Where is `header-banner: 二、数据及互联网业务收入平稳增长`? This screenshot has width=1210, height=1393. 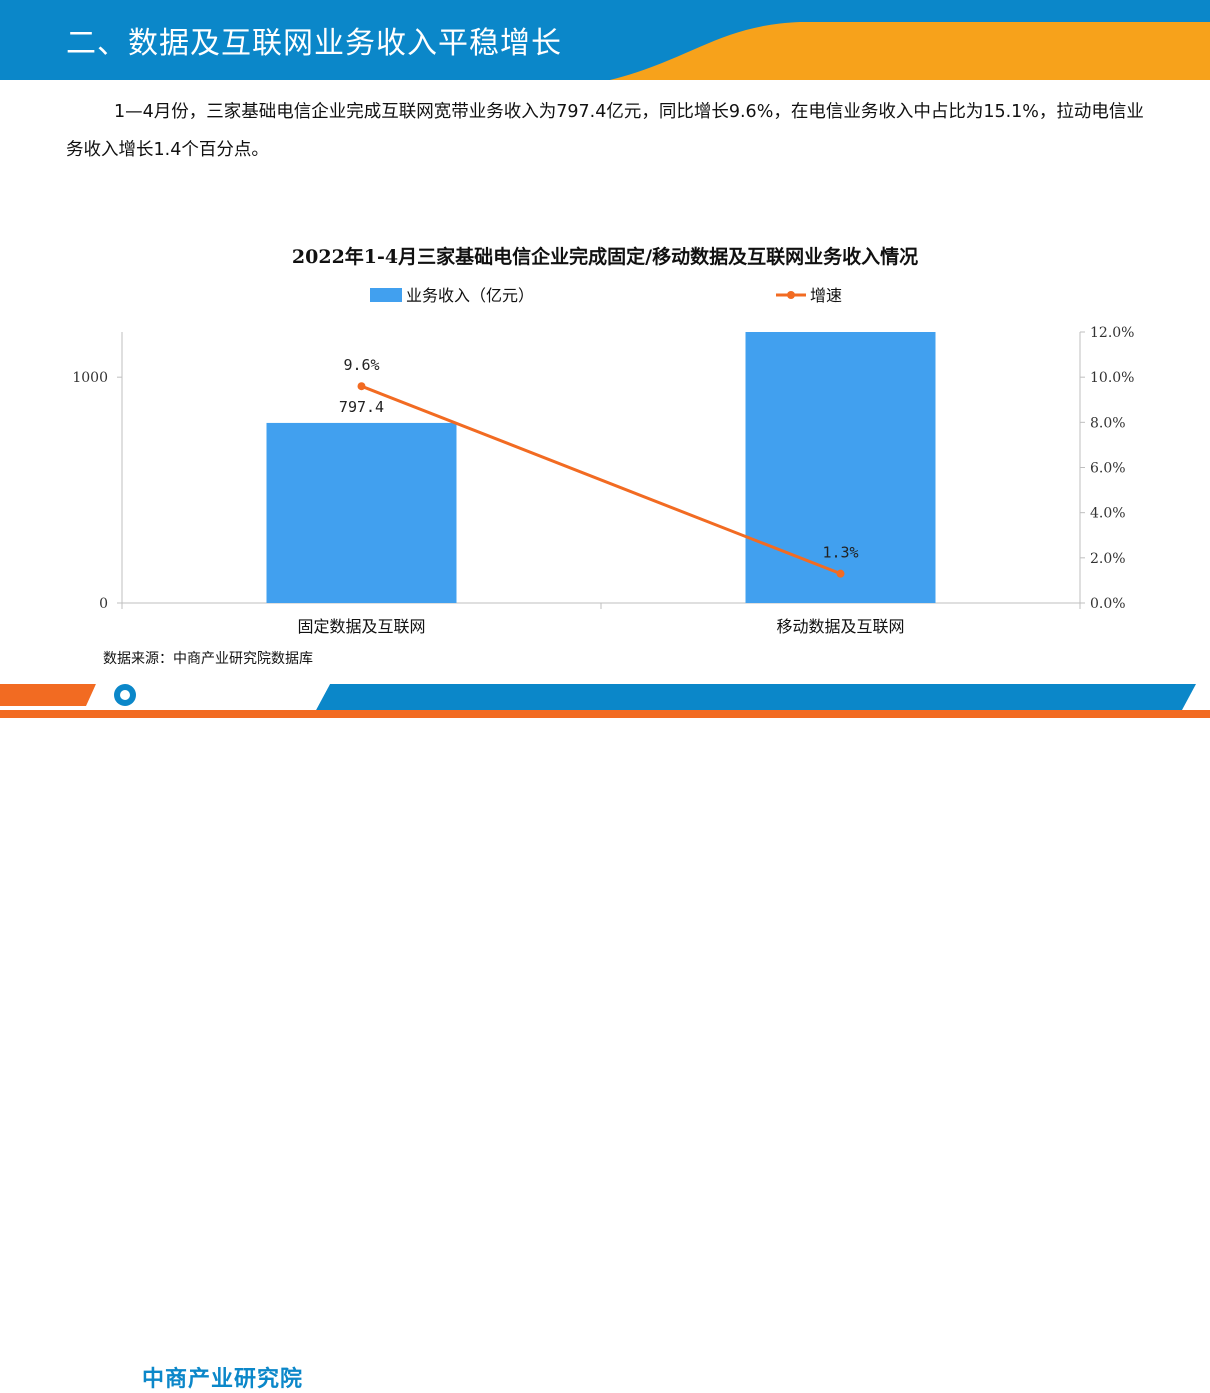 header-banner: 二、数据及互联网业务收入平稳增长 is located at coordinates (605, 40).